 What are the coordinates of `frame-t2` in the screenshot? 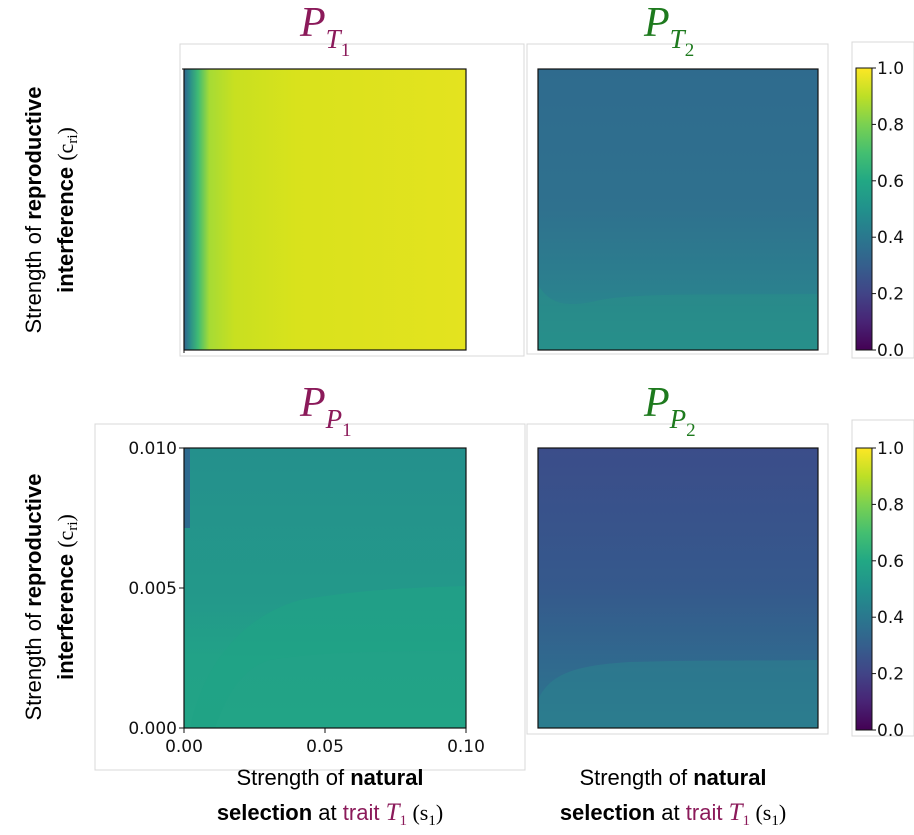 It's located at (677, 199).